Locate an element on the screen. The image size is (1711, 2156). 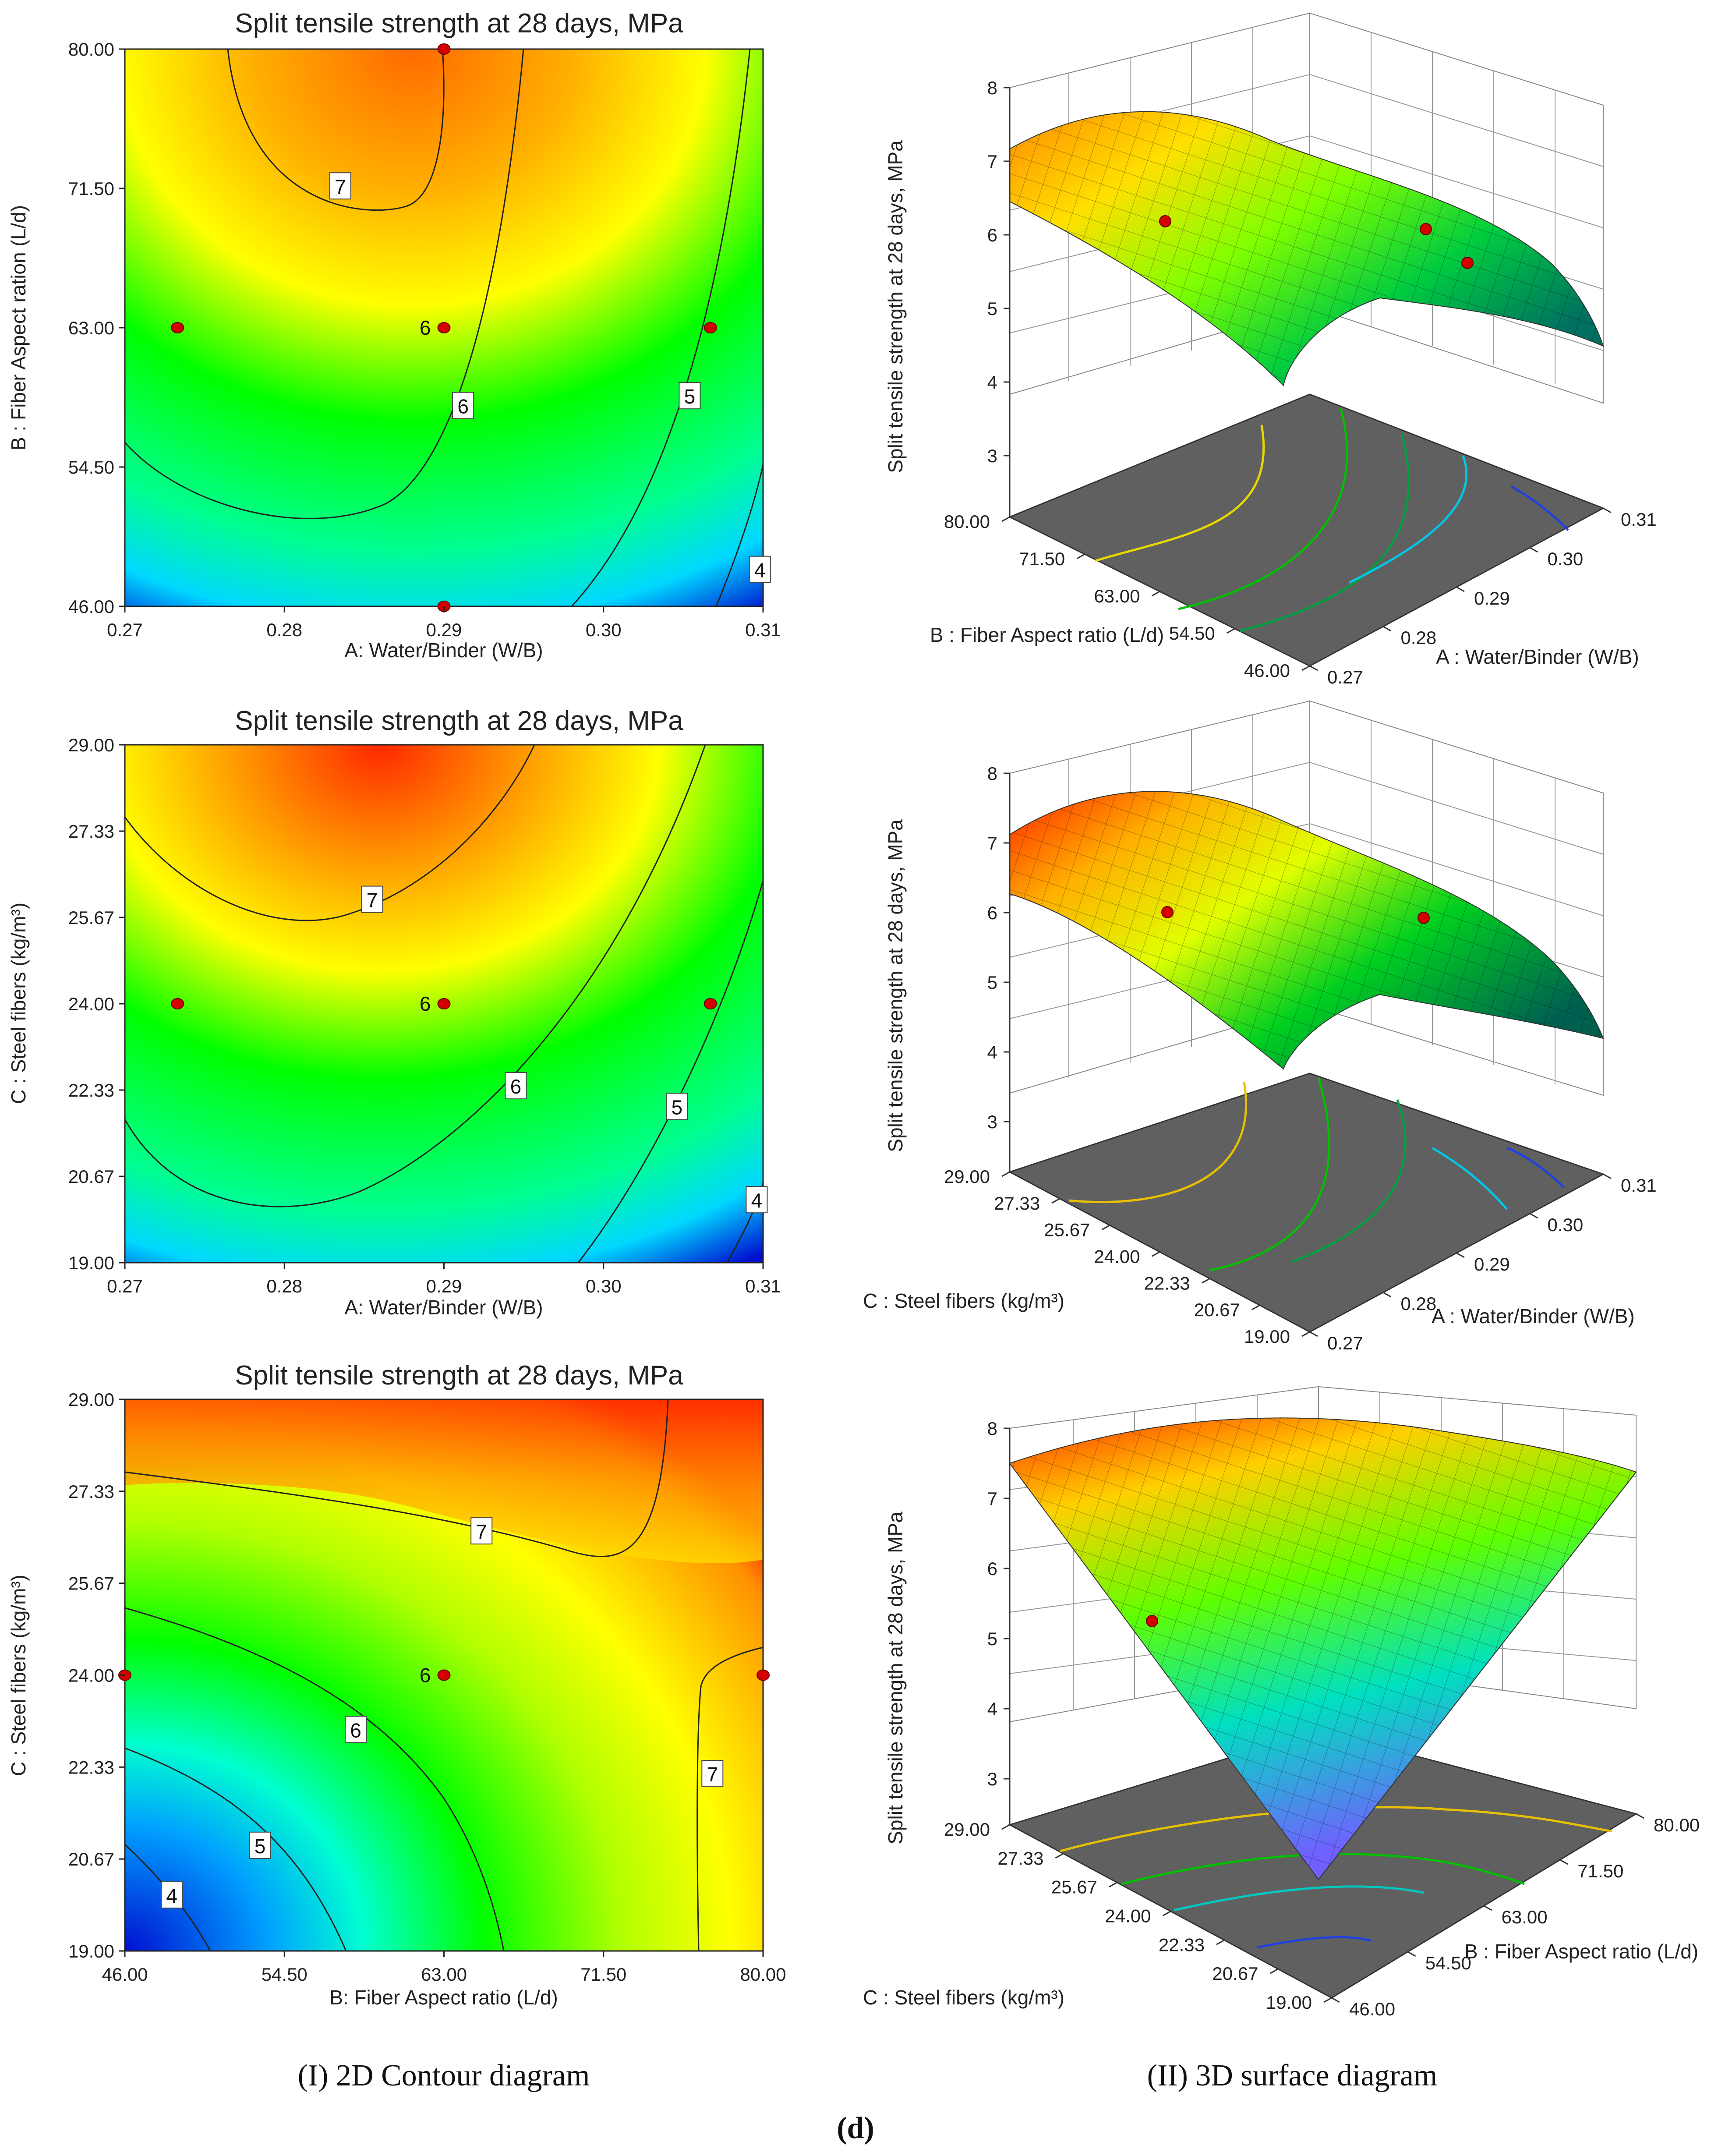
left-tick-label: 80.00 is located at coordinates (967, 521).